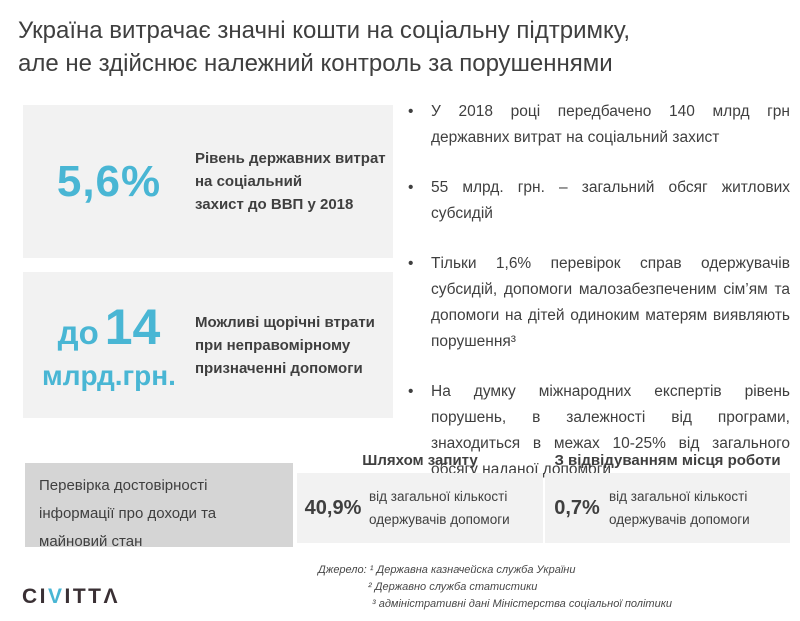 This screenshot has height=621, width=800. What do you see at coordinates (123, 485) in the screenshot?
I see `verification-label-line: Перевірка достовірності` at bounding box center [123, 485].